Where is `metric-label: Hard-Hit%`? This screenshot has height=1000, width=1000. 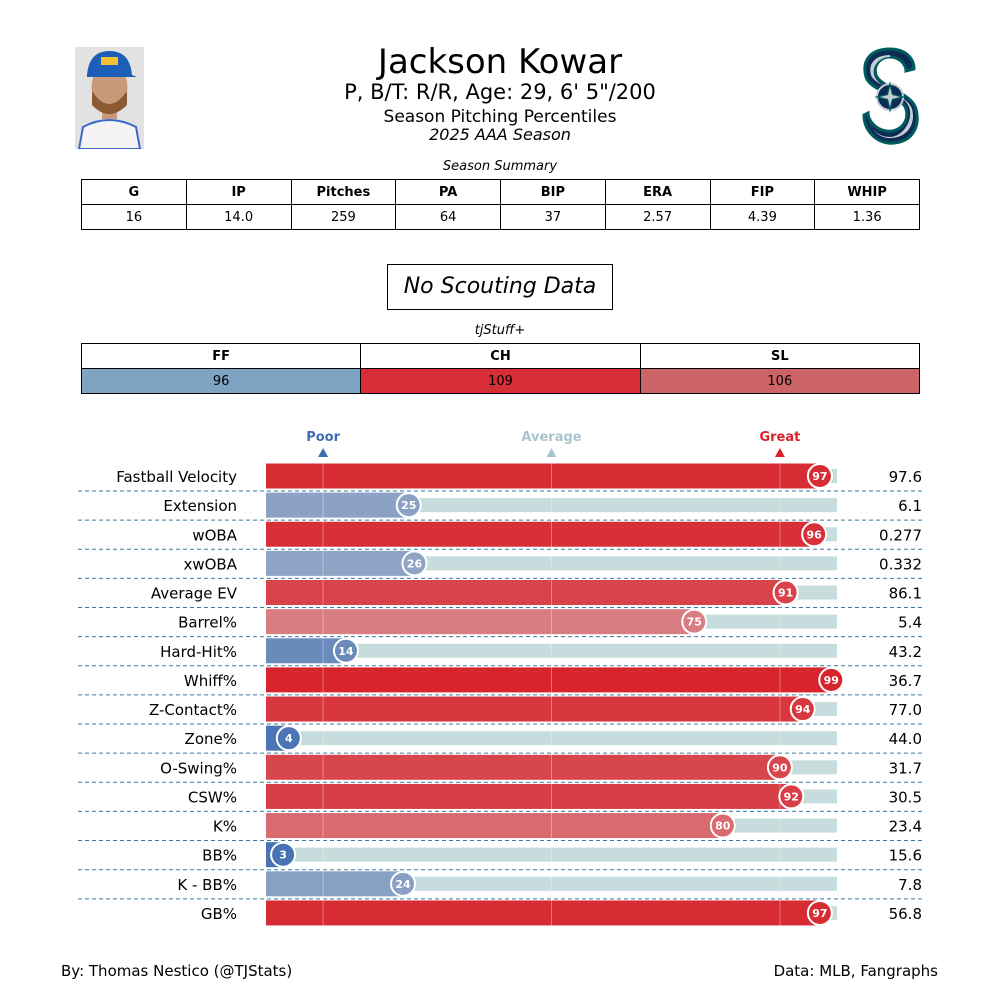
metric-label: Hard-Hit% is located at coordinates (198, 652).